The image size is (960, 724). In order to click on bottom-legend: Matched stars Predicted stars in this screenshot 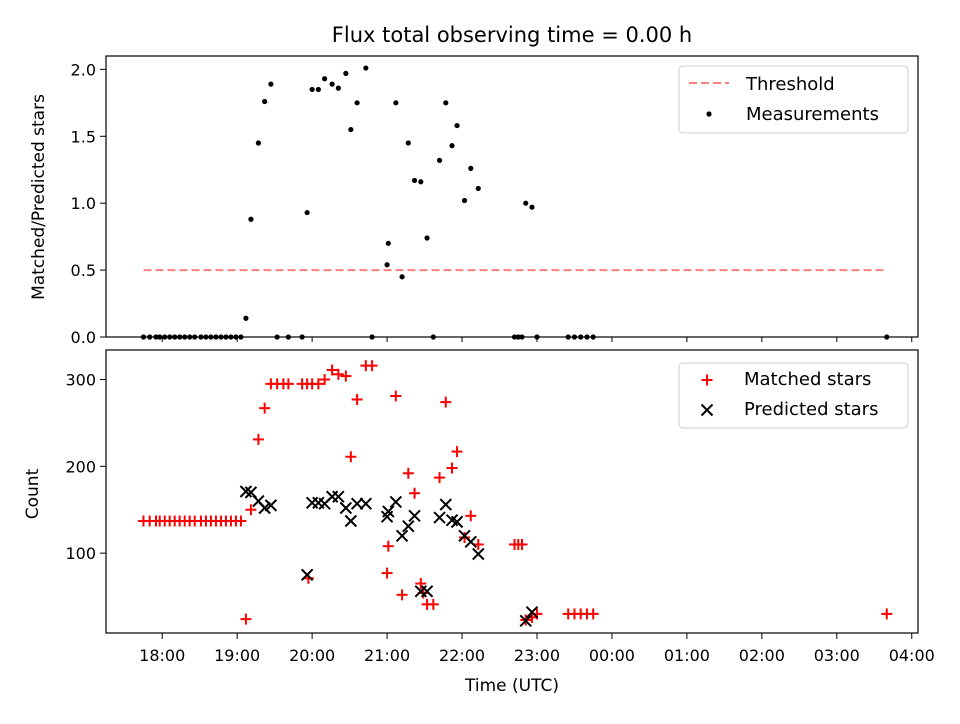, I will do `click(793, 395)`.